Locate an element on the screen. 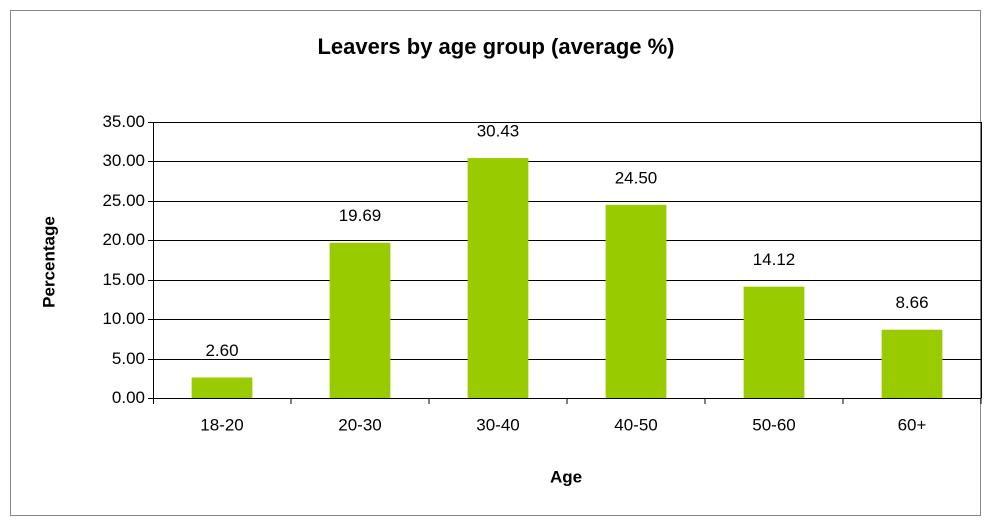  chart-title: Leavers by age group (average %) is located at coordinates (495, 46).